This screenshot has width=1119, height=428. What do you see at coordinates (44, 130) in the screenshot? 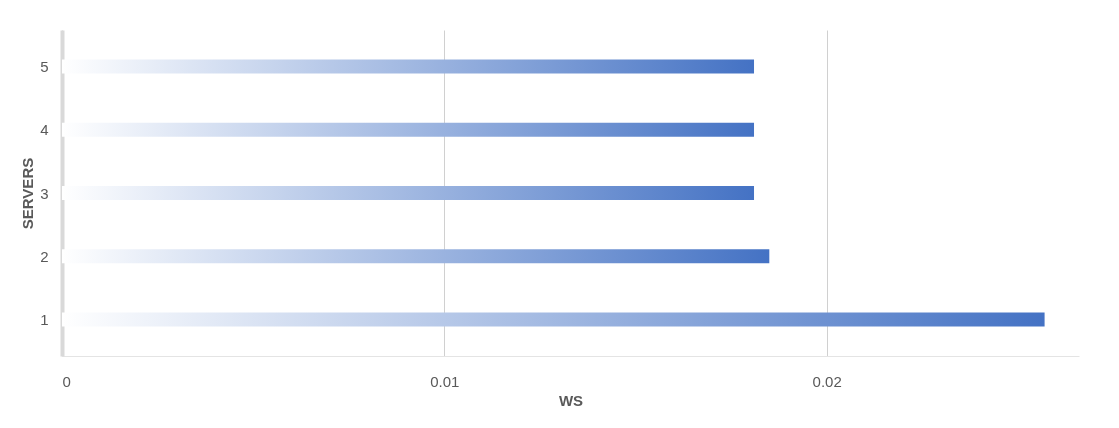
I see `y-tick-label: 4` at bounding box center [44, 130].